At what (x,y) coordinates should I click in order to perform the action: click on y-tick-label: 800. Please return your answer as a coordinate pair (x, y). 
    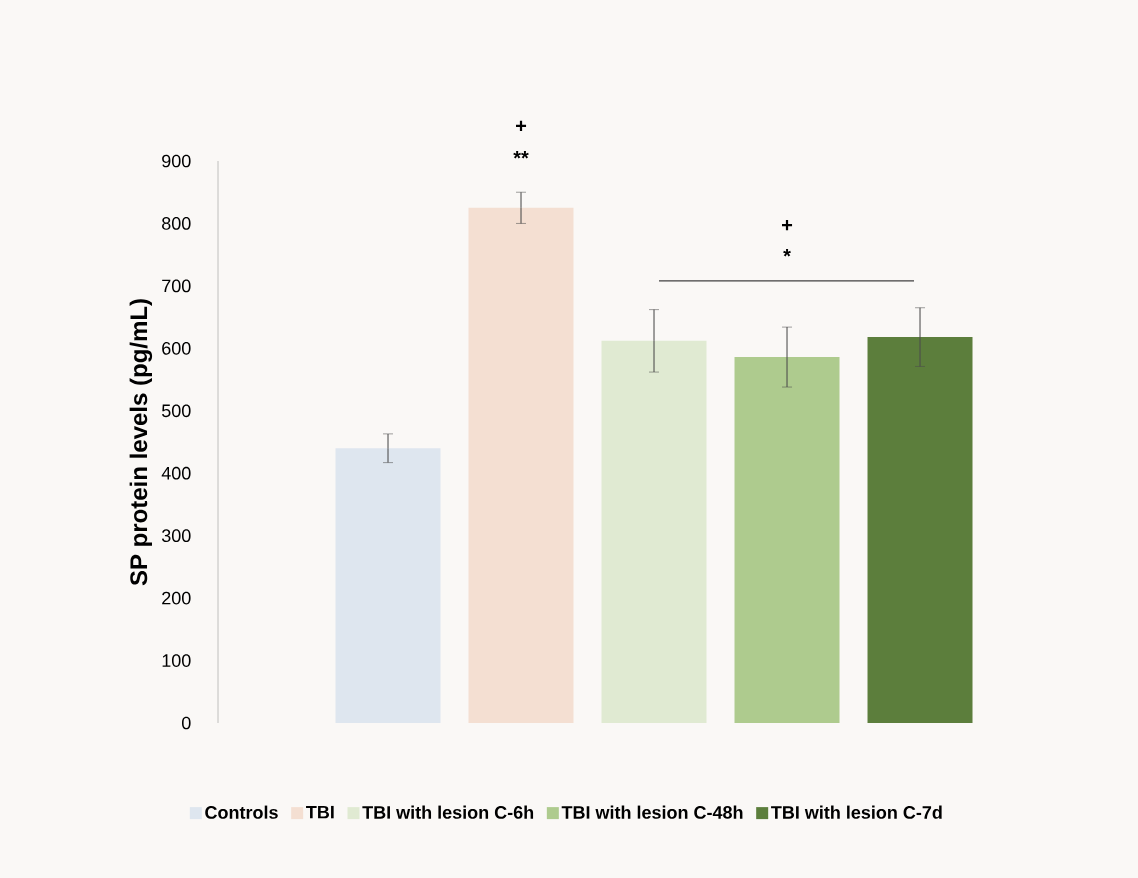
    Looking at the image, I should click on (176, 223).